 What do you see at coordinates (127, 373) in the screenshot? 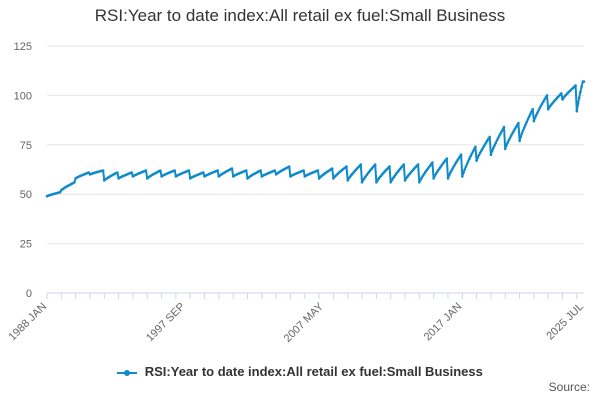
I see `legend-line-marker-icon` at bounding box center [127, 373].